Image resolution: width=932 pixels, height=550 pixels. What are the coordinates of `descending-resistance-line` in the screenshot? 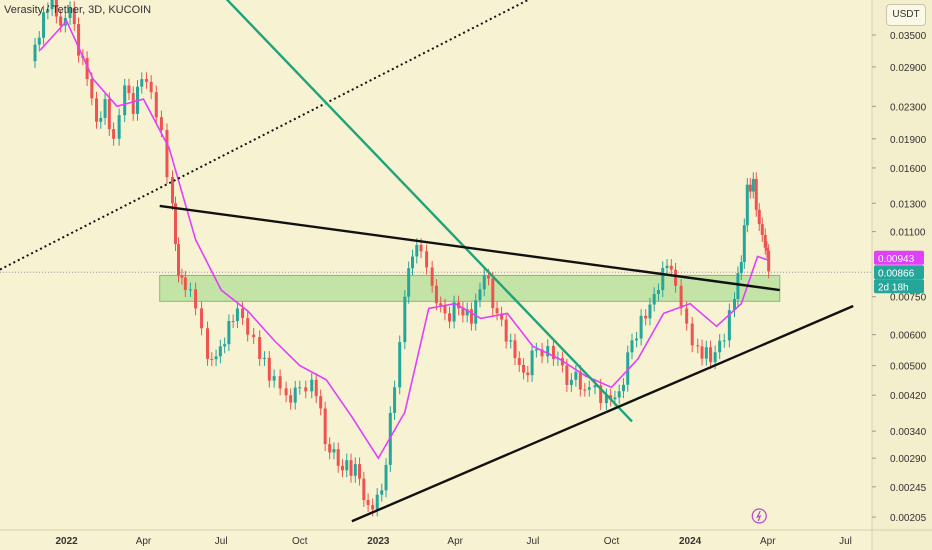 It's located at (469, 248).